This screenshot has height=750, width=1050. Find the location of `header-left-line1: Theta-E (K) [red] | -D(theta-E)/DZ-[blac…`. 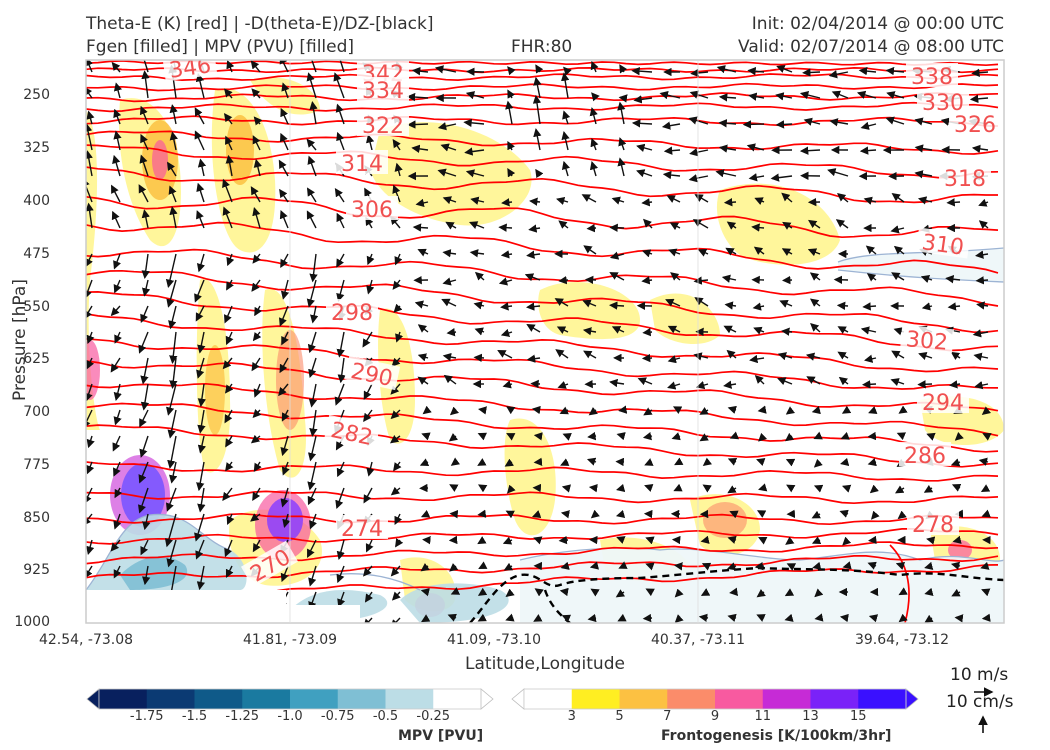

header-left-line1: Theta-E (K) [red] | -D(theta-E)/DZ-[blac… is located at coordinates (260, 24).